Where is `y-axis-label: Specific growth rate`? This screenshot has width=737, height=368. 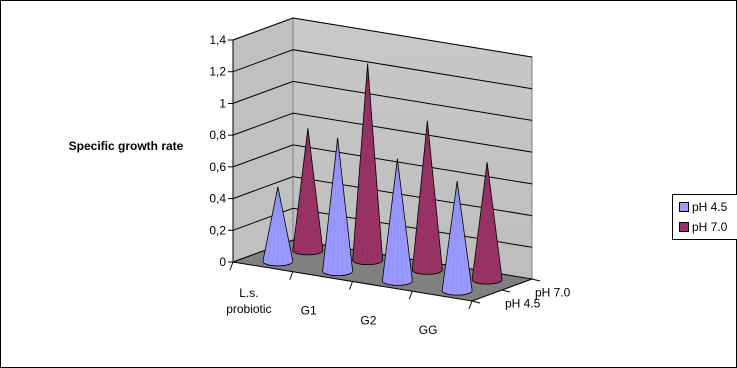 y-axis-label: Specific growth rate is located at coordinates (126, 146).